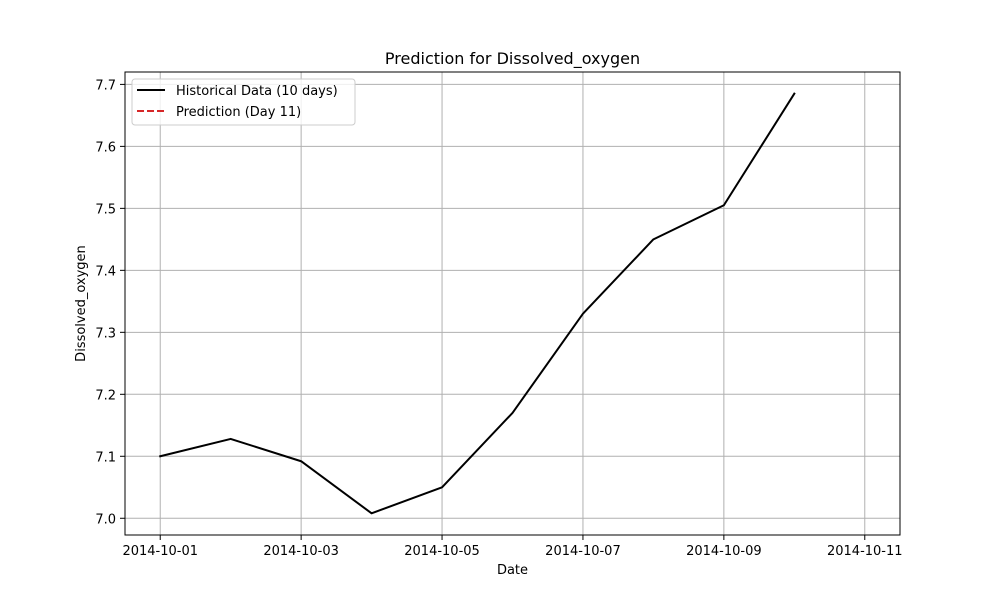  Describe the element at coordinates (301, 551) in the screenshot. I see `x-tick-label: 2014-10-03` at that location.